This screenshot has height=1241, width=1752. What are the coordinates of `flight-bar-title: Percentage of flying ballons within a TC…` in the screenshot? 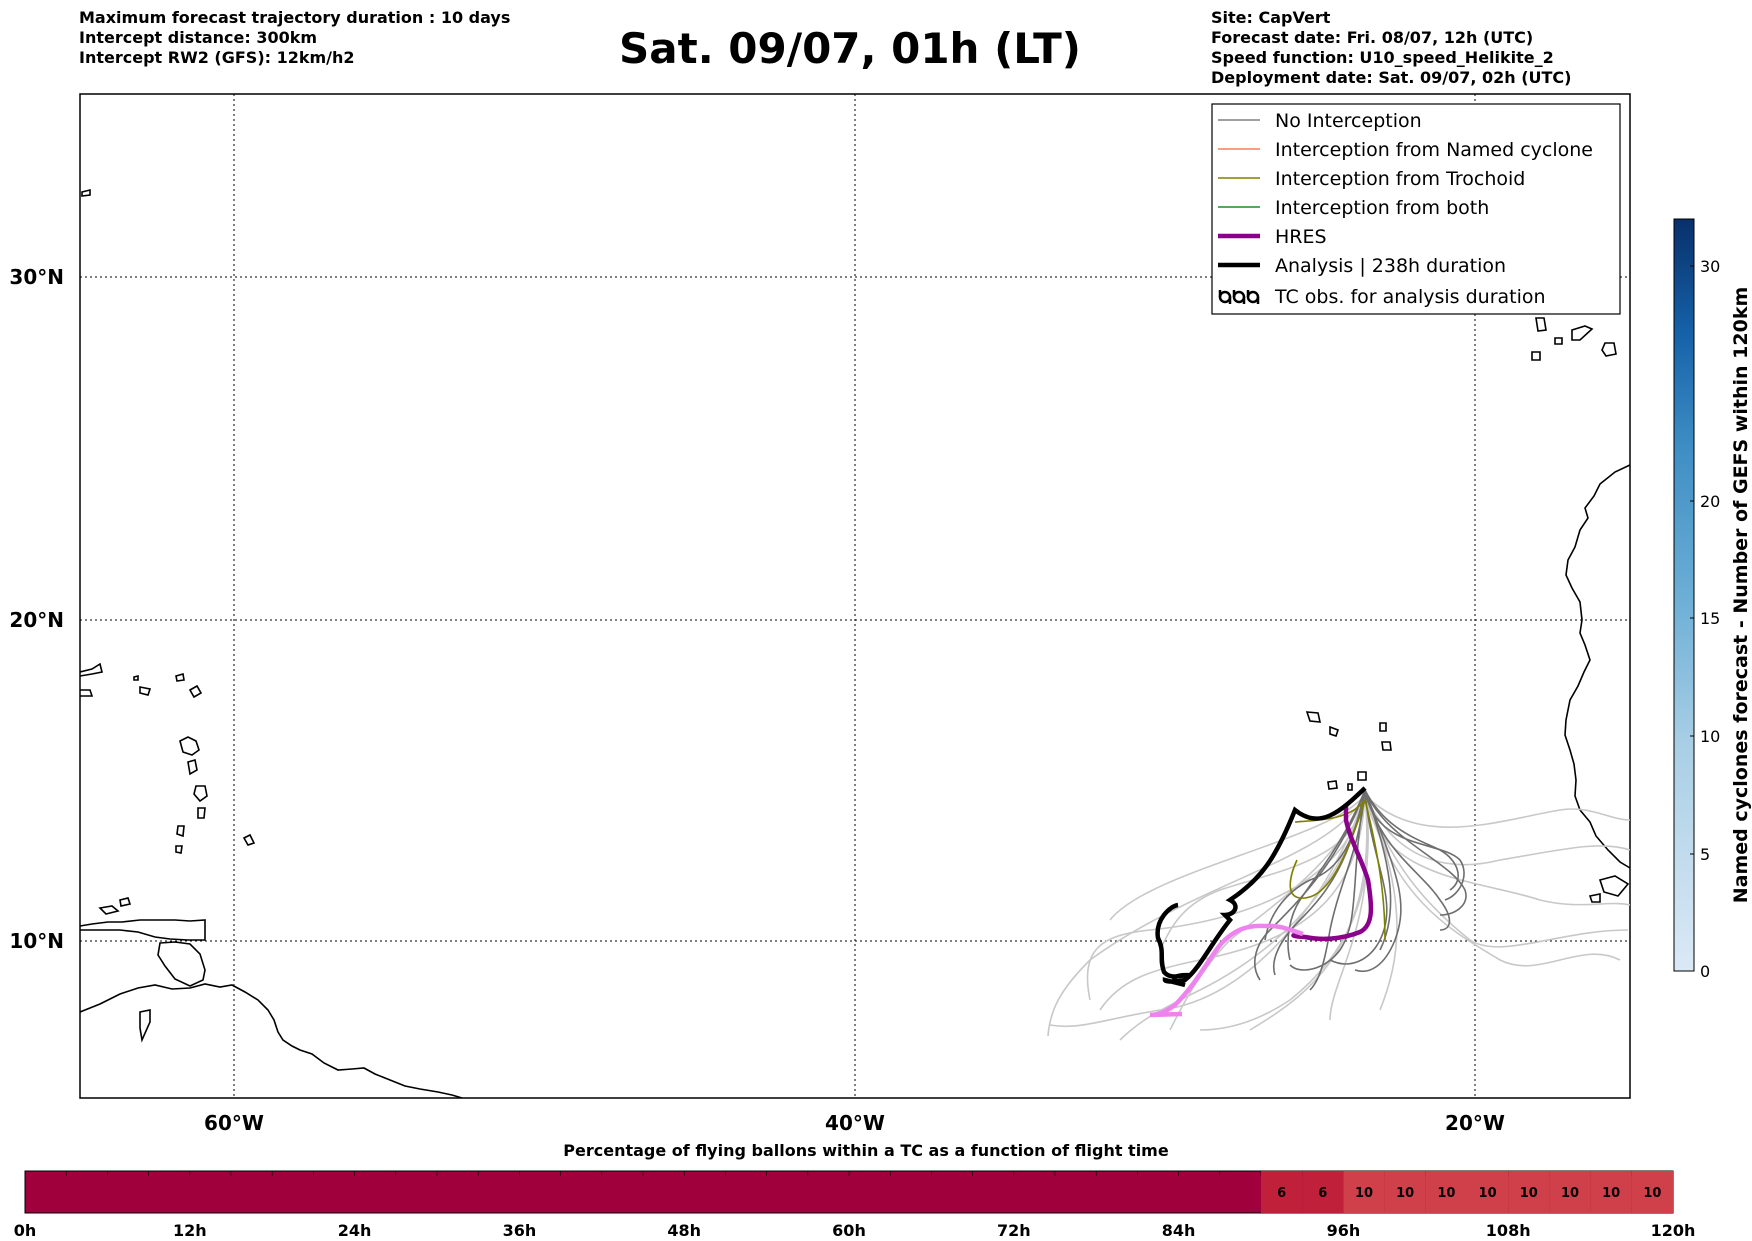 It's located at (866, 1150).